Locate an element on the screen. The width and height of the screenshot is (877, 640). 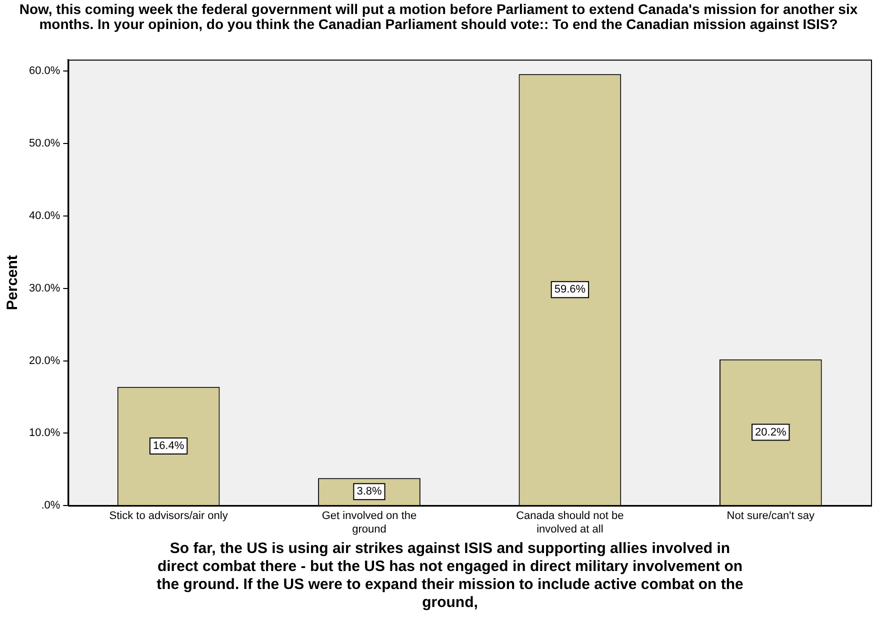
y-tick-label: 10.0% is located at coordinates (44, 433).